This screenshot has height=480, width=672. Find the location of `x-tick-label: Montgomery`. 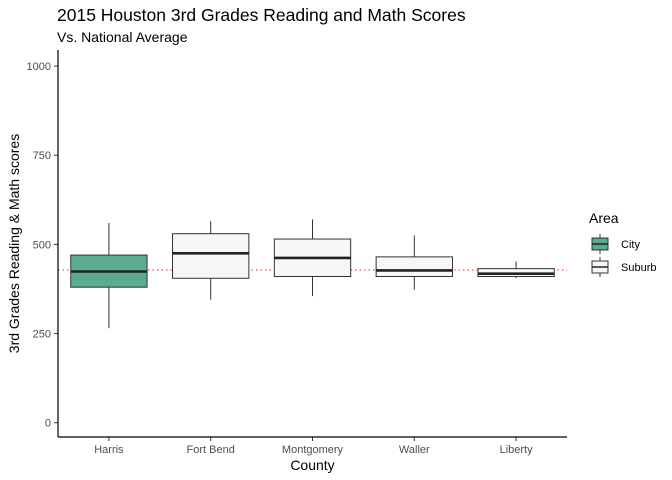

x-tick-label: Montgomery is located at coordinates (313, 450).